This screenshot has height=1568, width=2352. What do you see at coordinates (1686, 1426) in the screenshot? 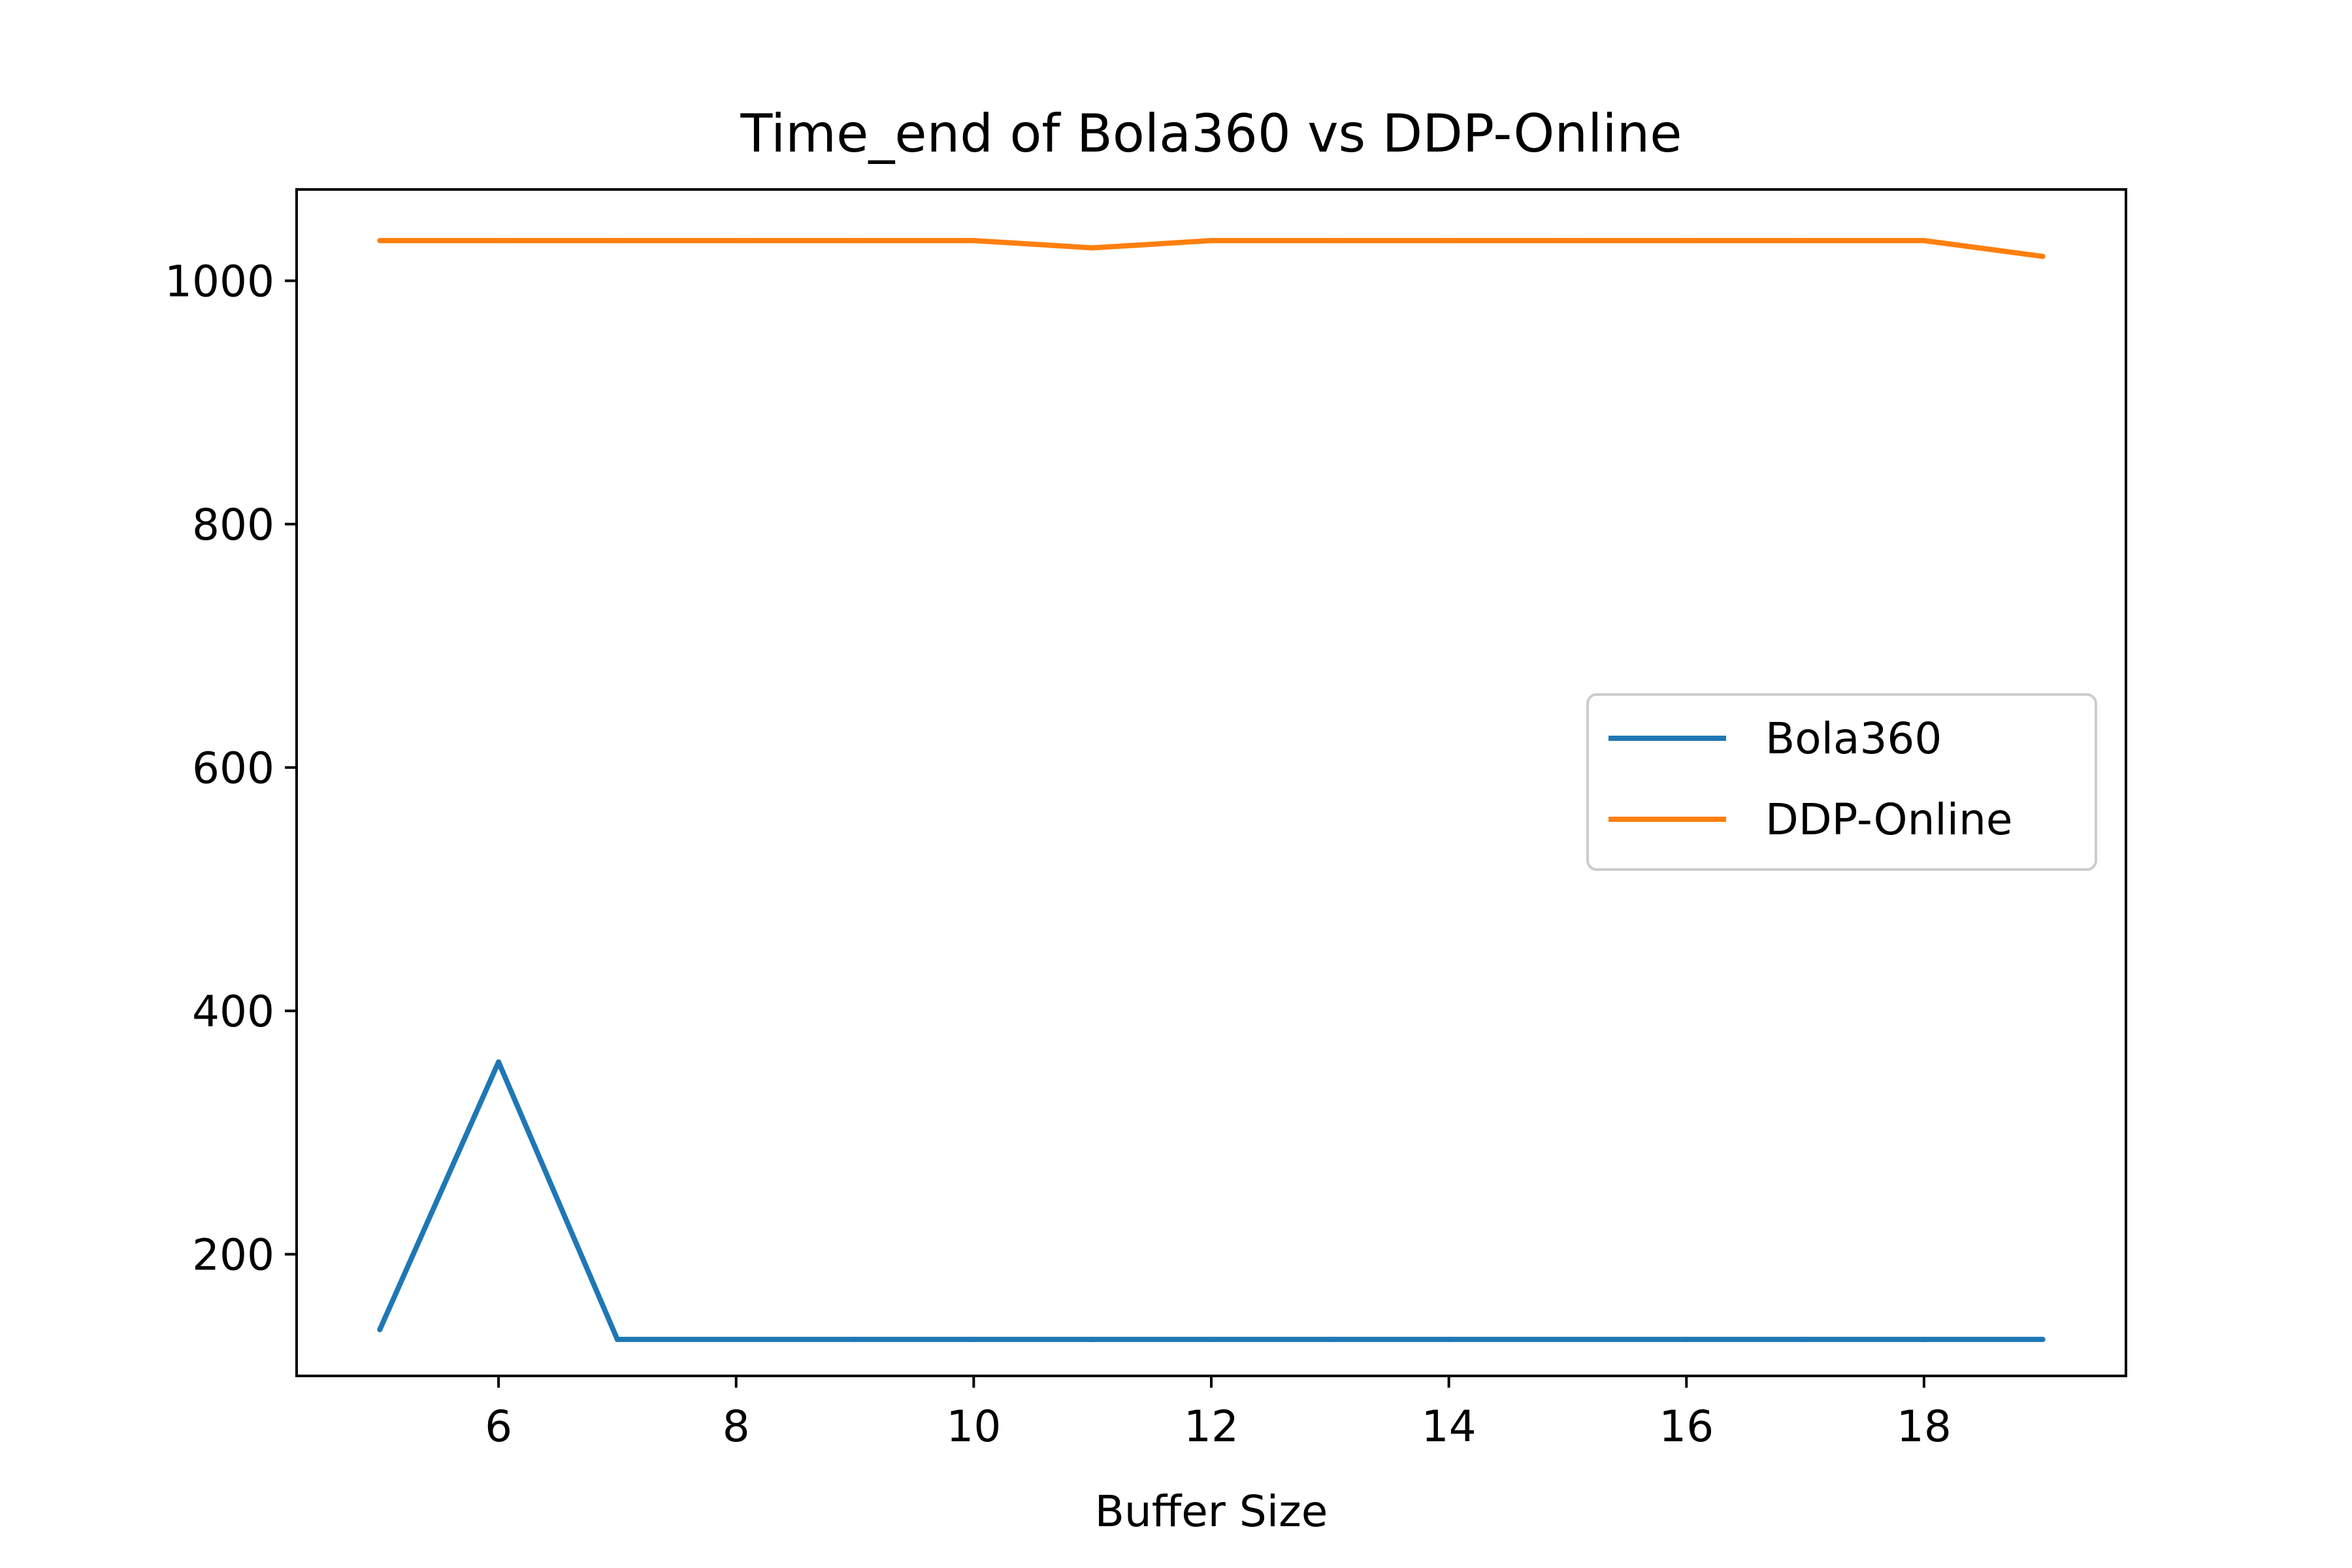
I see `x-tick-label: 16` at bounding box center [1686, 1426].